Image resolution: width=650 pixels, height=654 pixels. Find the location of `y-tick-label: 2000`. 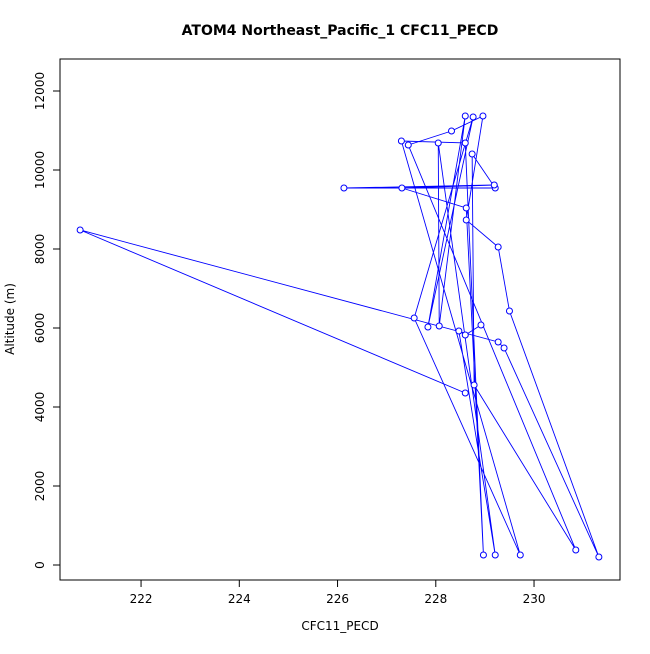

y-tick-label: 2000 is located at coordinates (40, 486).